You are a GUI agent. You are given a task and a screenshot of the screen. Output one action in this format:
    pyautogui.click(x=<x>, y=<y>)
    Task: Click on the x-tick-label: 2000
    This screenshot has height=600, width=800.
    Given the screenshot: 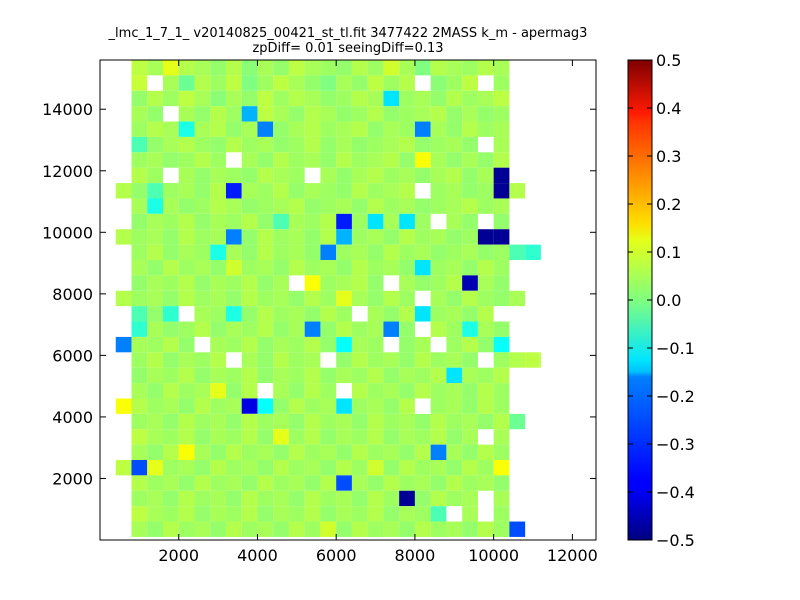 What is the action you would take?
    pyautogui.click(x=178, y=555)
    